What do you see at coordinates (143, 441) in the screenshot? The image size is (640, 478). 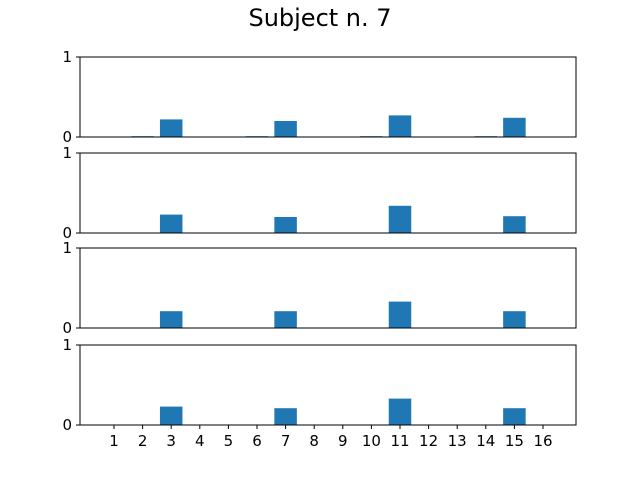 I see `xtick-label-2: 2` at bounding box center [143, 441].